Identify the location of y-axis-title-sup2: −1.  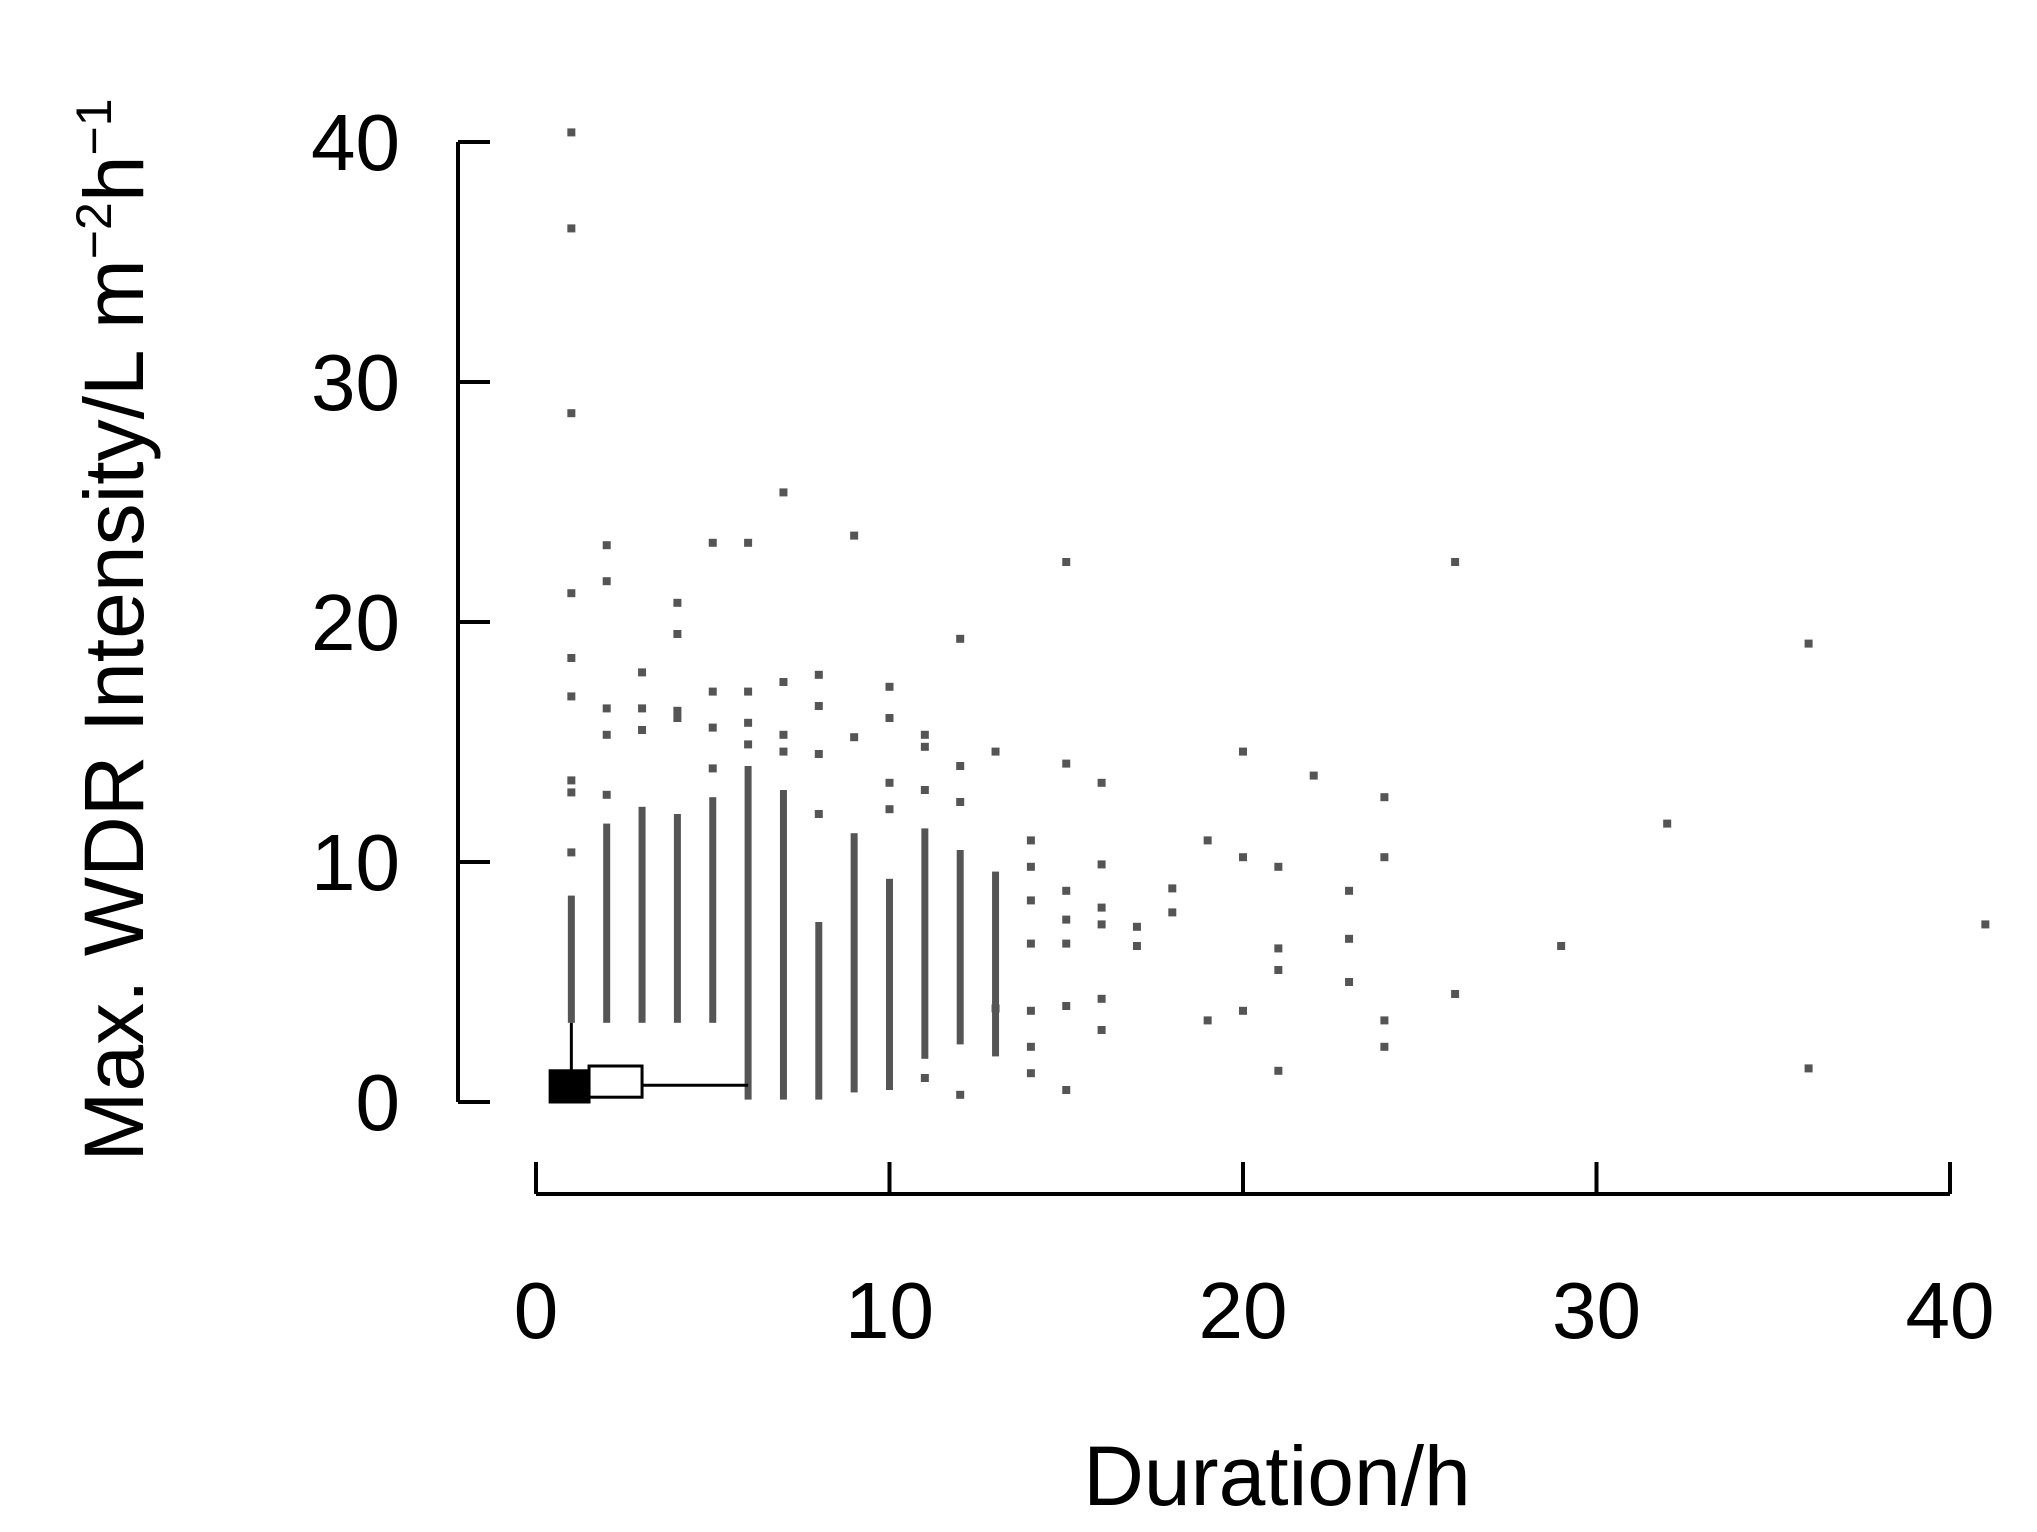
(94, 126).